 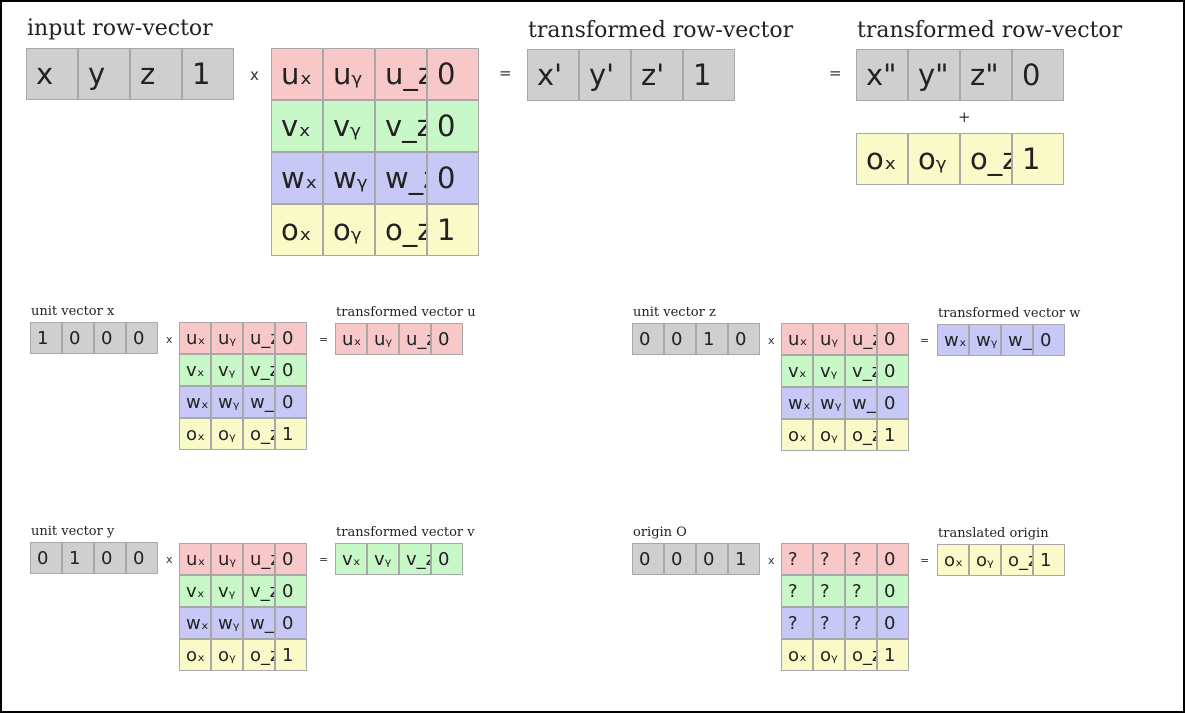 I want to click on equals-operator-y: =, so click(x=324, y=559).